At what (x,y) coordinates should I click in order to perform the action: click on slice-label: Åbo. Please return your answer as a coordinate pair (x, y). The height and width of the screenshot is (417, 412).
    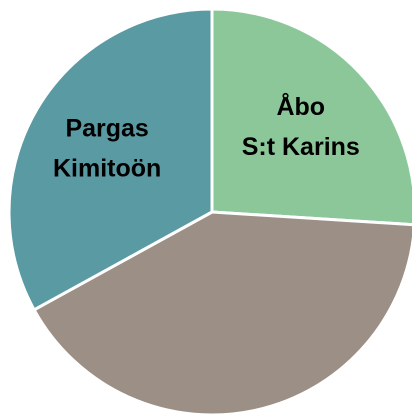
    Looking at the image, I should click on (300, 106).